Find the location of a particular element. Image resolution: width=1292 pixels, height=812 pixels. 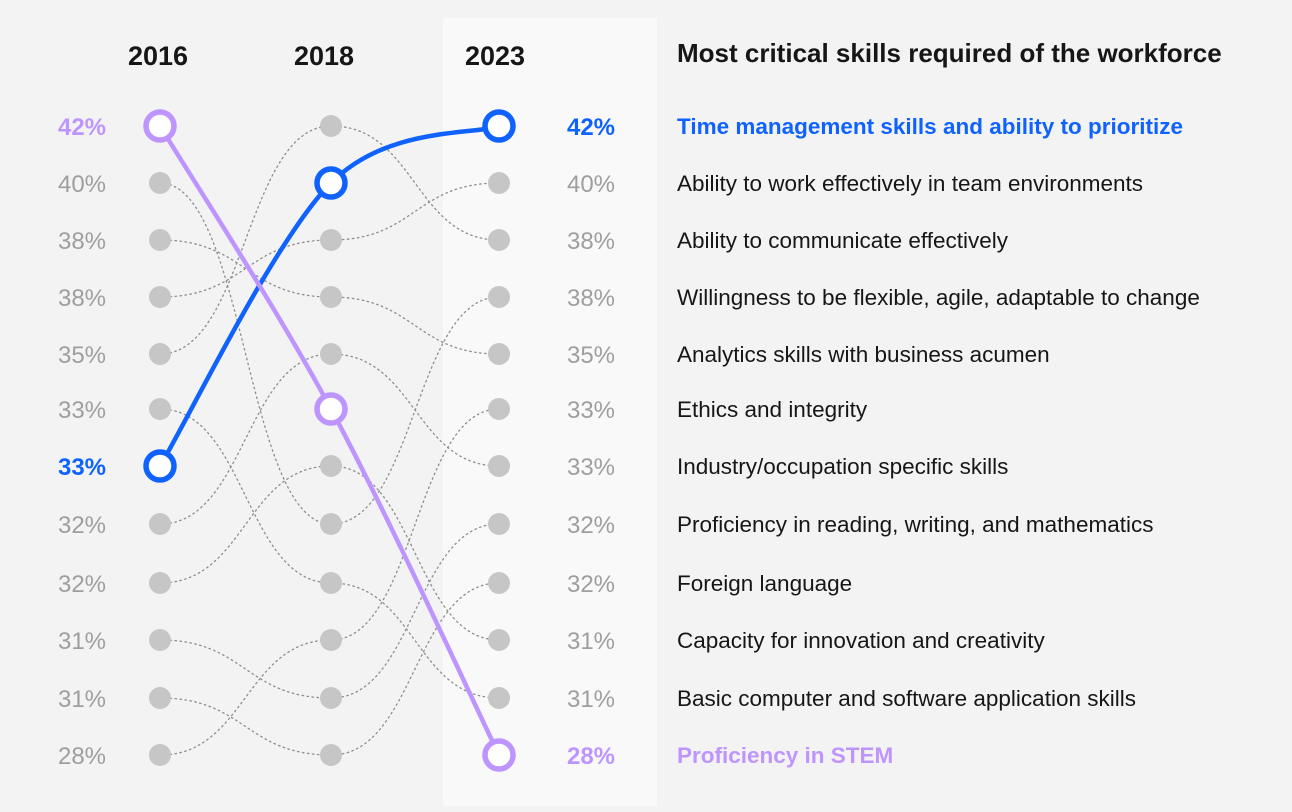

skill-label-row-4: Analytics skills with business acumen is located at coordinates (863, 354).